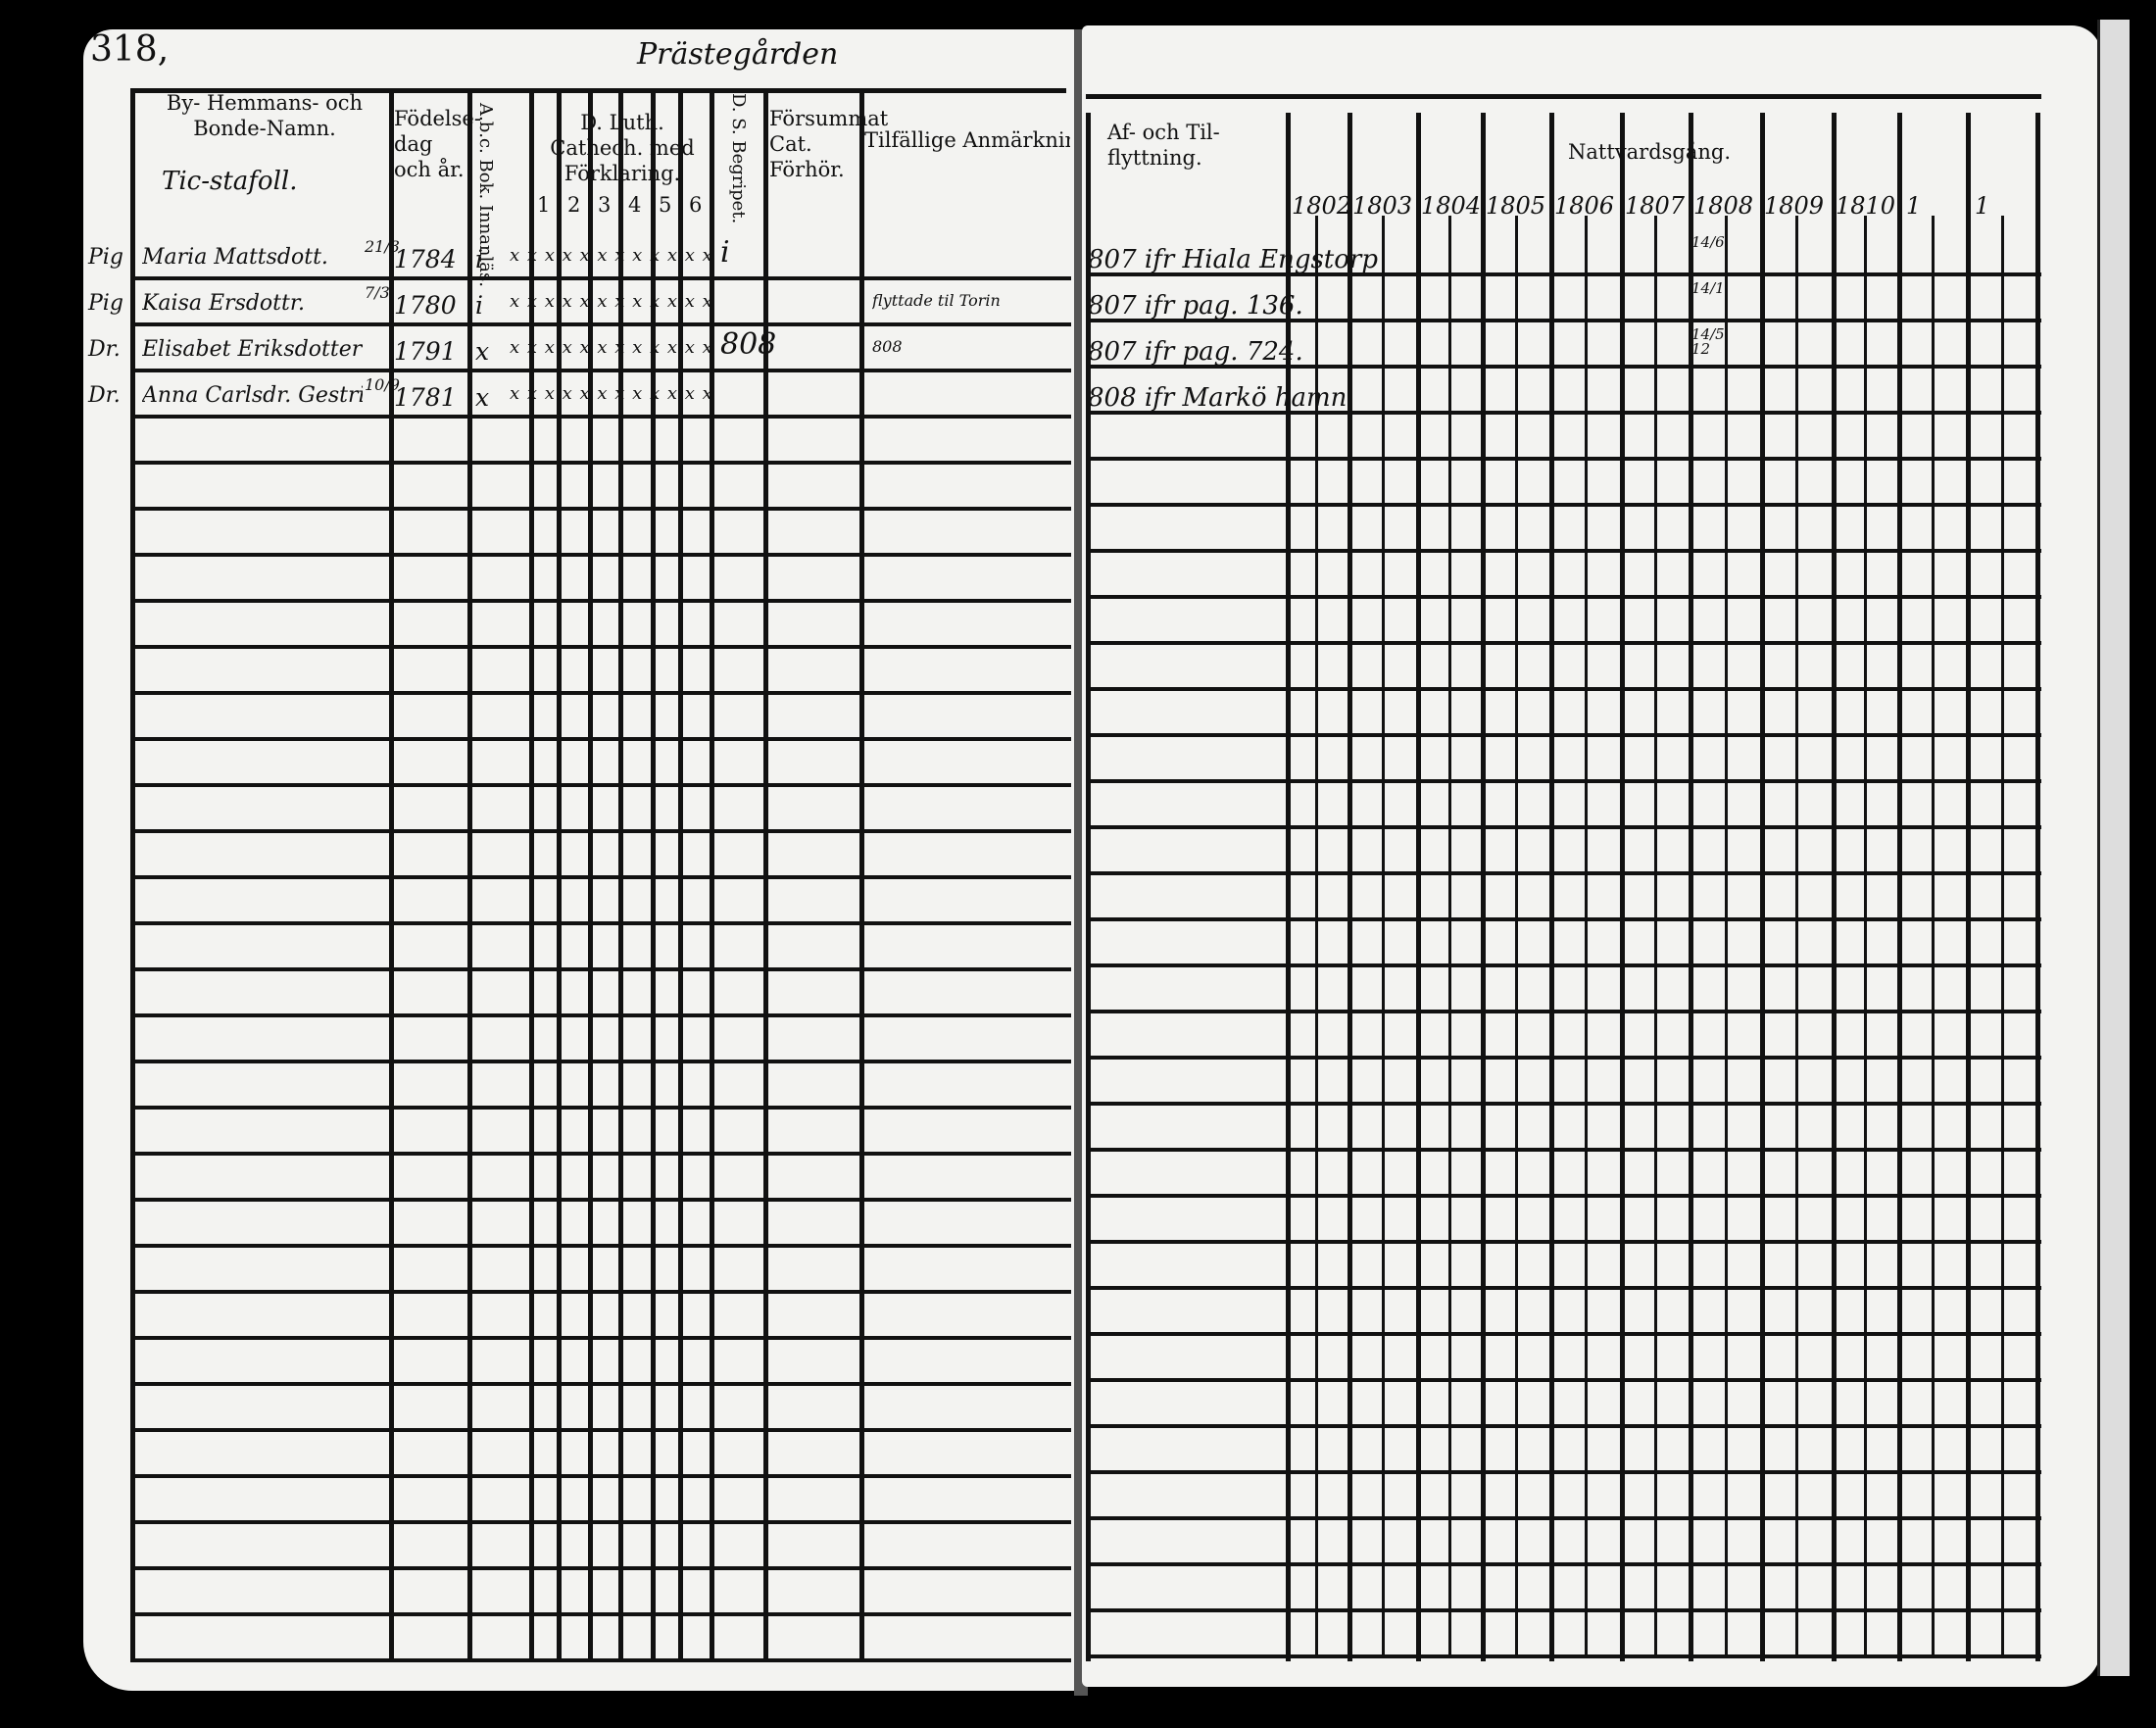 This screenshot has height=1728, width=2156. I want to click on year-1810: 1810, so click(1866, 206).